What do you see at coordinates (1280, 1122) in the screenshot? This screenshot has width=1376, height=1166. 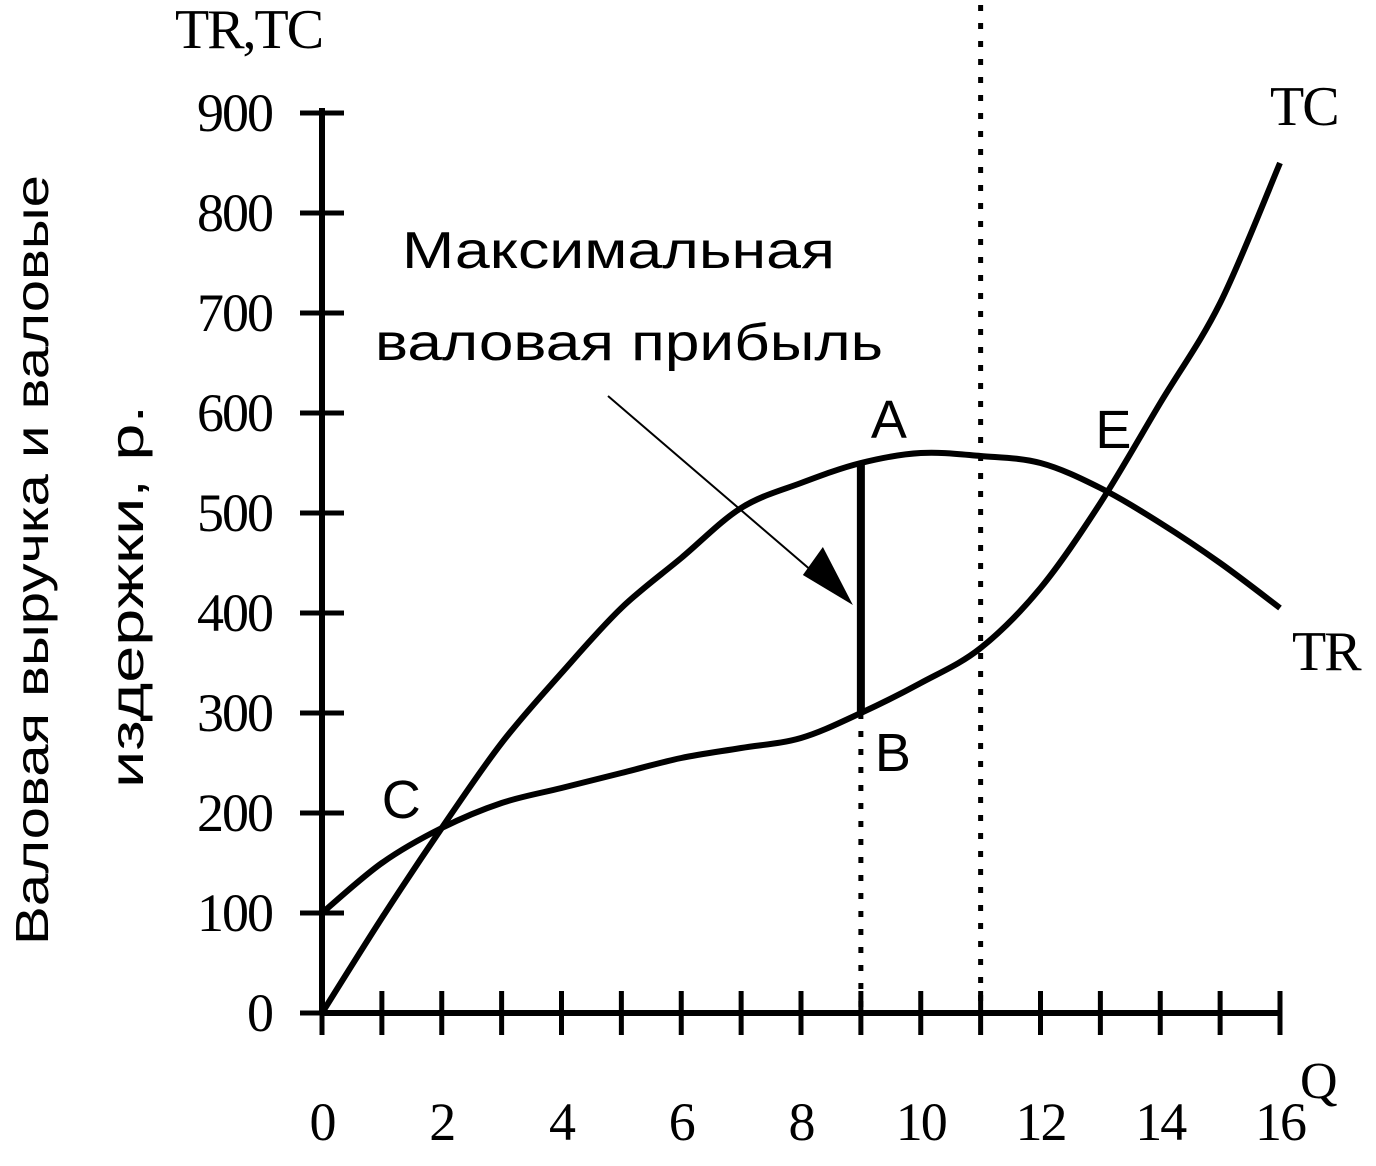 I see `x-tick-label-16: 16` at bounding box center [1280, 1122].